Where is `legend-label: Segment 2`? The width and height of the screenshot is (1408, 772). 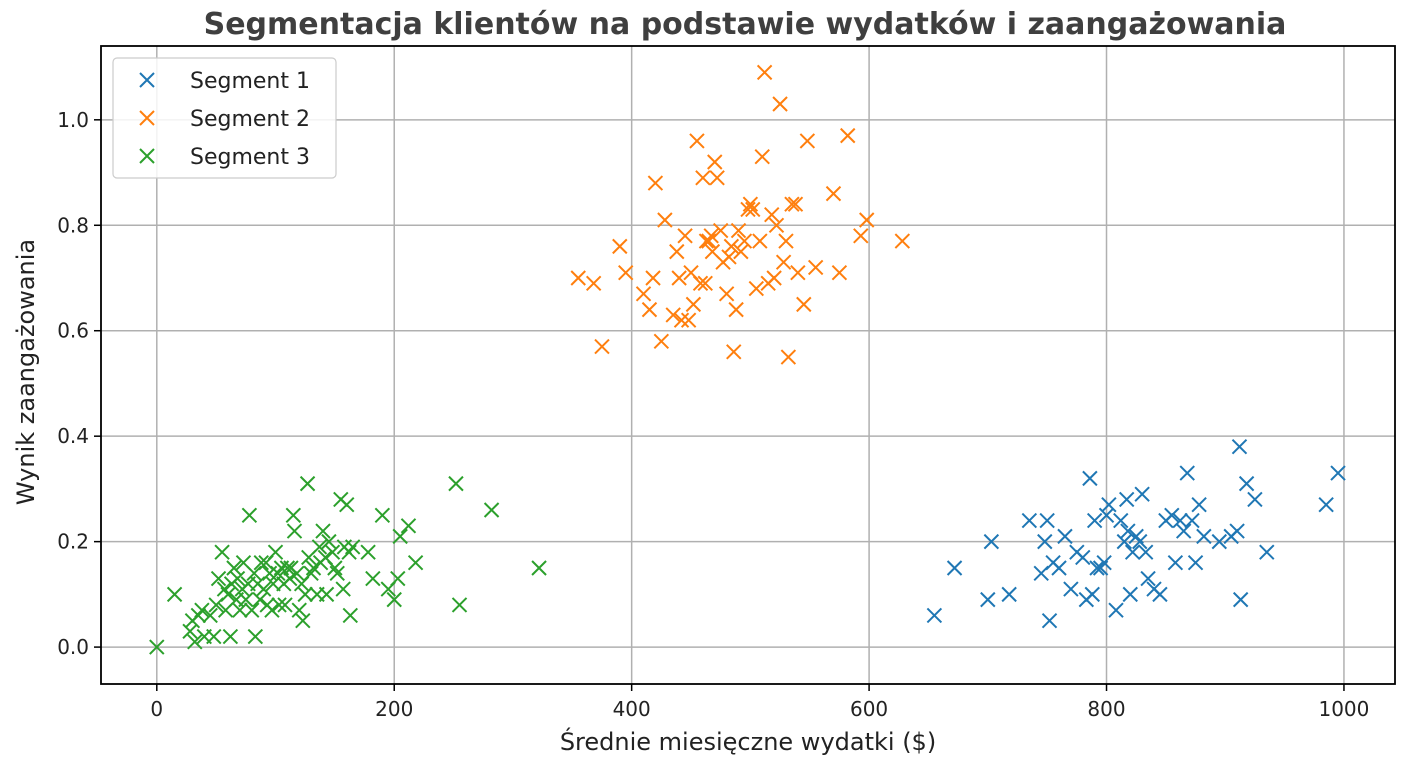 legend-label: Segment 2 is located at coordinates (250, 119).